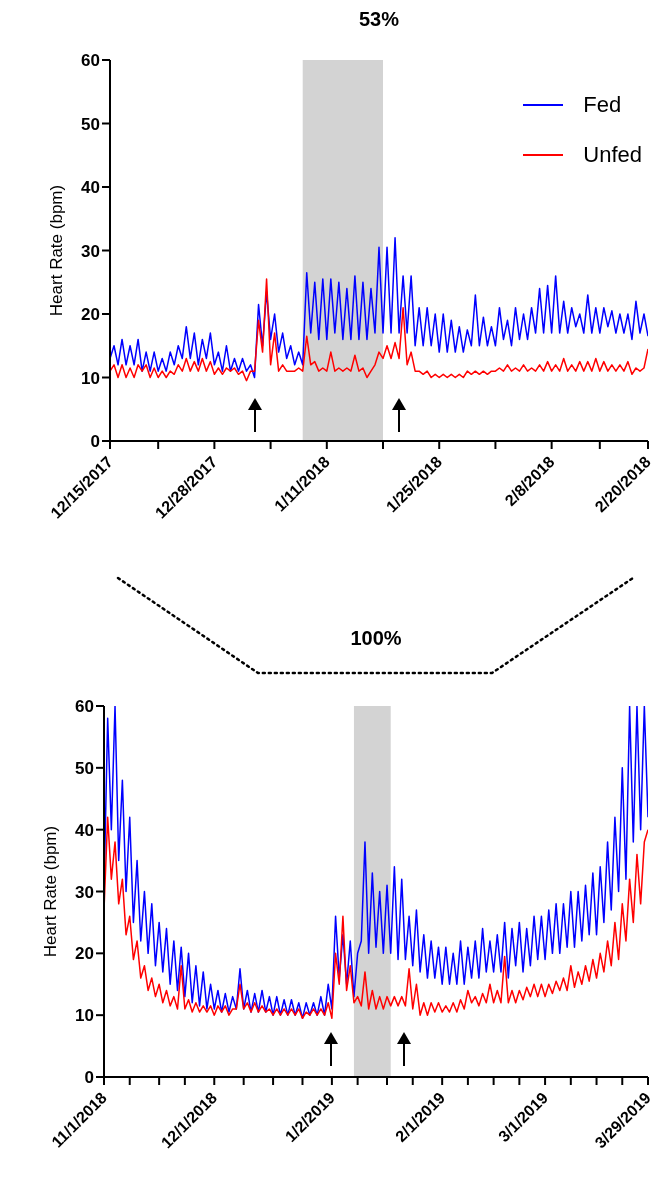 The width and height of the screenshot is (652, 1188). I want to click on chart-title: 100%, so click(376, 638).